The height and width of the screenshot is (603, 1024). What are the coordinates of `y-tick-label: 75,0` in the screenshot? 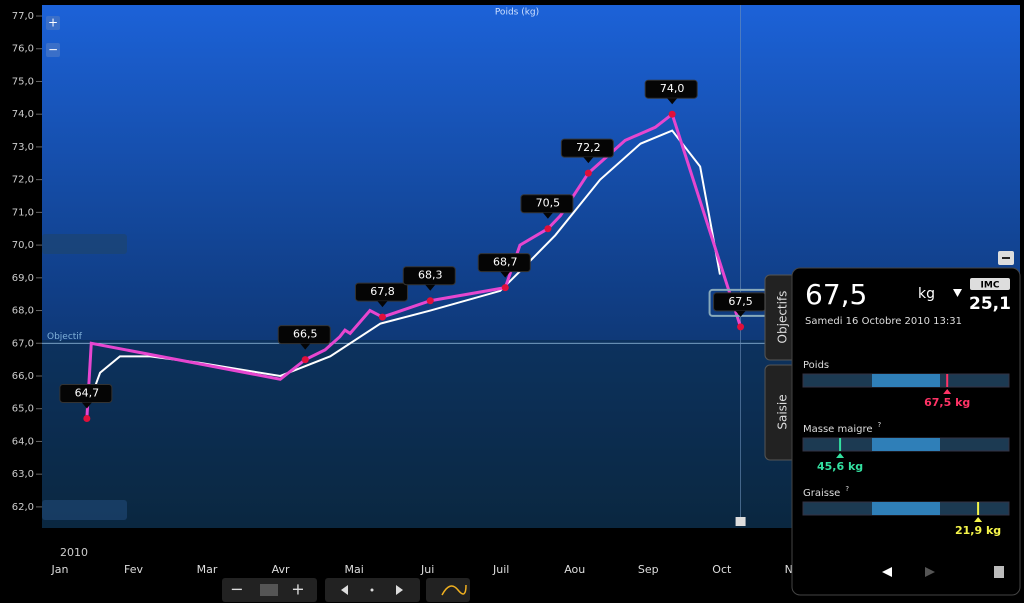 It's located at (23, 81).